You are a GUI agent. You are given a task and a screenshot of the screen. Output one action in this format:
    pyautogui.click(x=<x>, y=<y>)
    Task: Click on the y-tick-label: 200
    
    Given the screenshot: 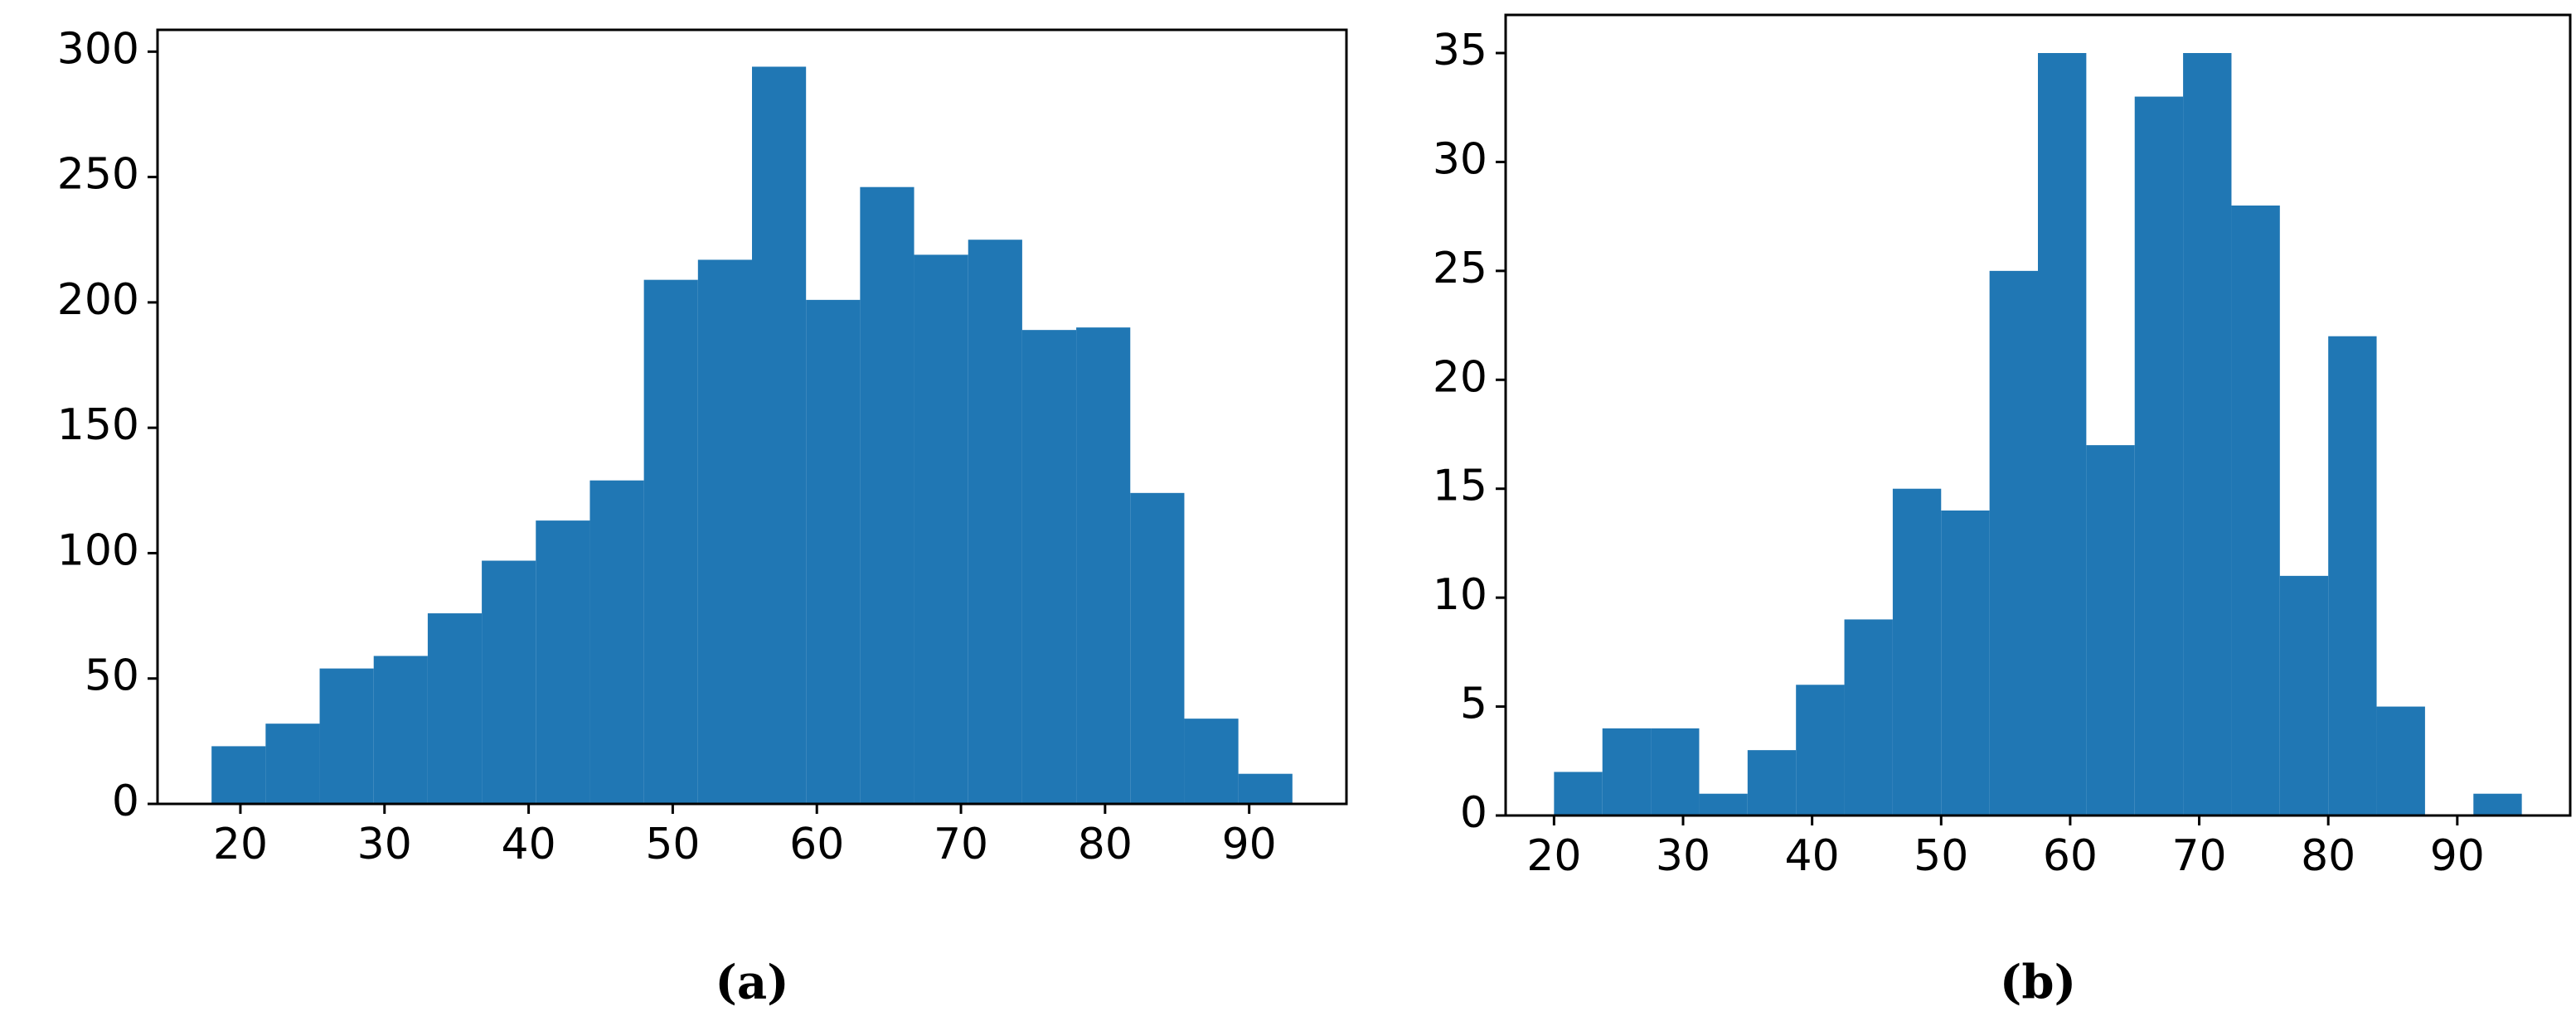 What is the action you would take?
    pyautogui.click(x=98, y=300)
    